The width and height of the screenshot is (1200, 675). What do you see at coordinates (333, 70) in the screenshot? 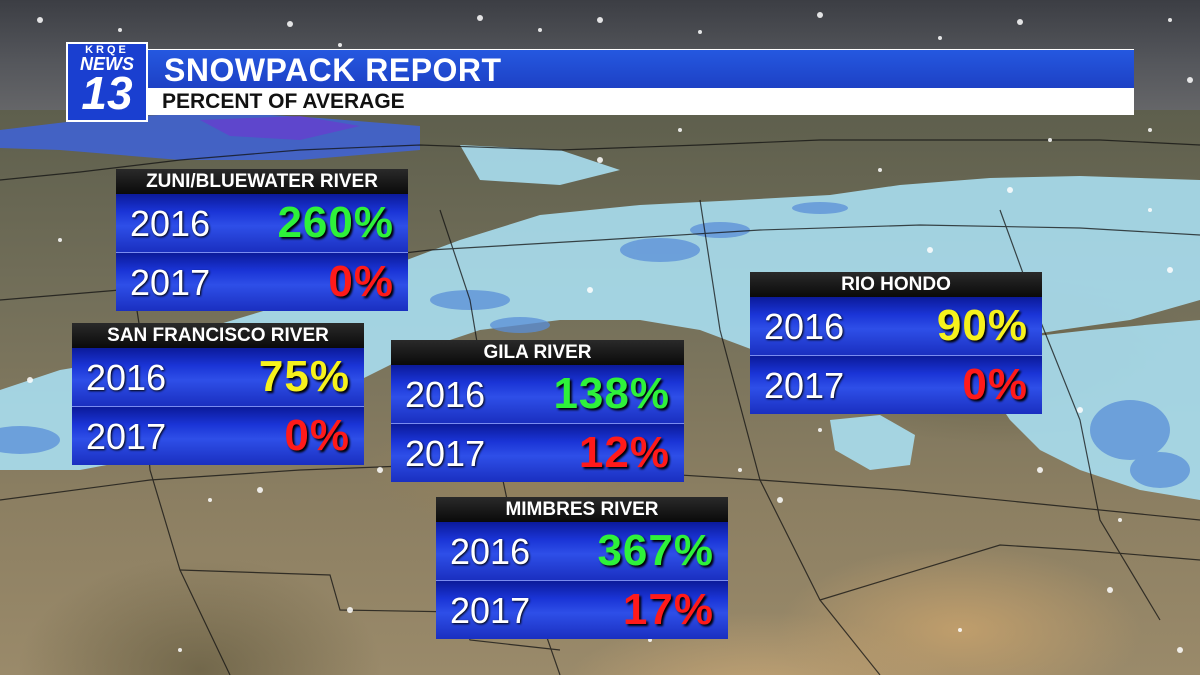
I see `page-title: SNOWPACK REPORT` at bounding box center [333, 70].